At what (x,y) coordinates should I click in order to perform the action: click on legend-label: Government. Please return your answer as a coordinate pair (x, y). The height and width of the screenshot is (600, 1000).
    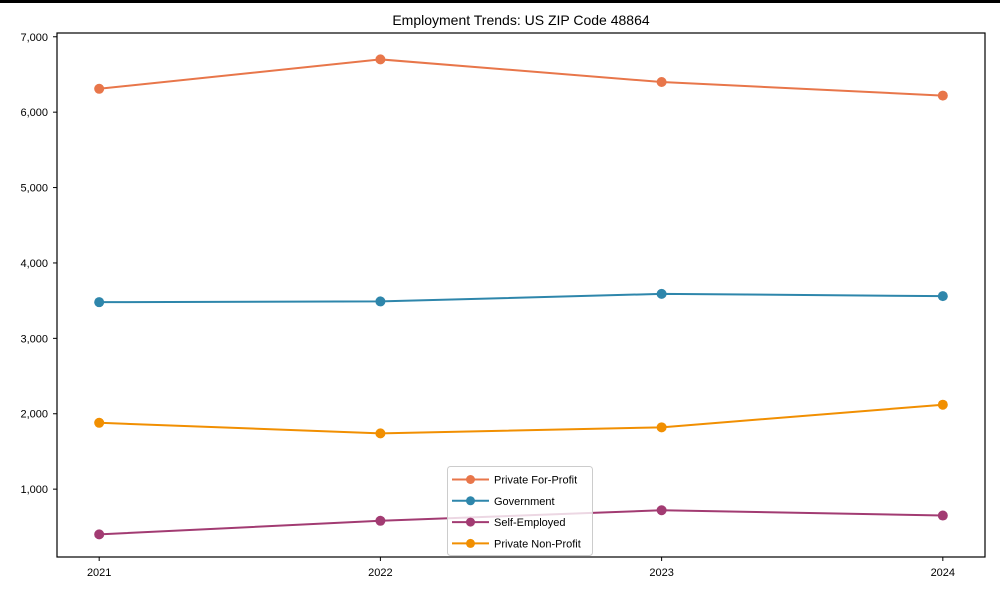
    Looking at the image, I should click on (524, 502).